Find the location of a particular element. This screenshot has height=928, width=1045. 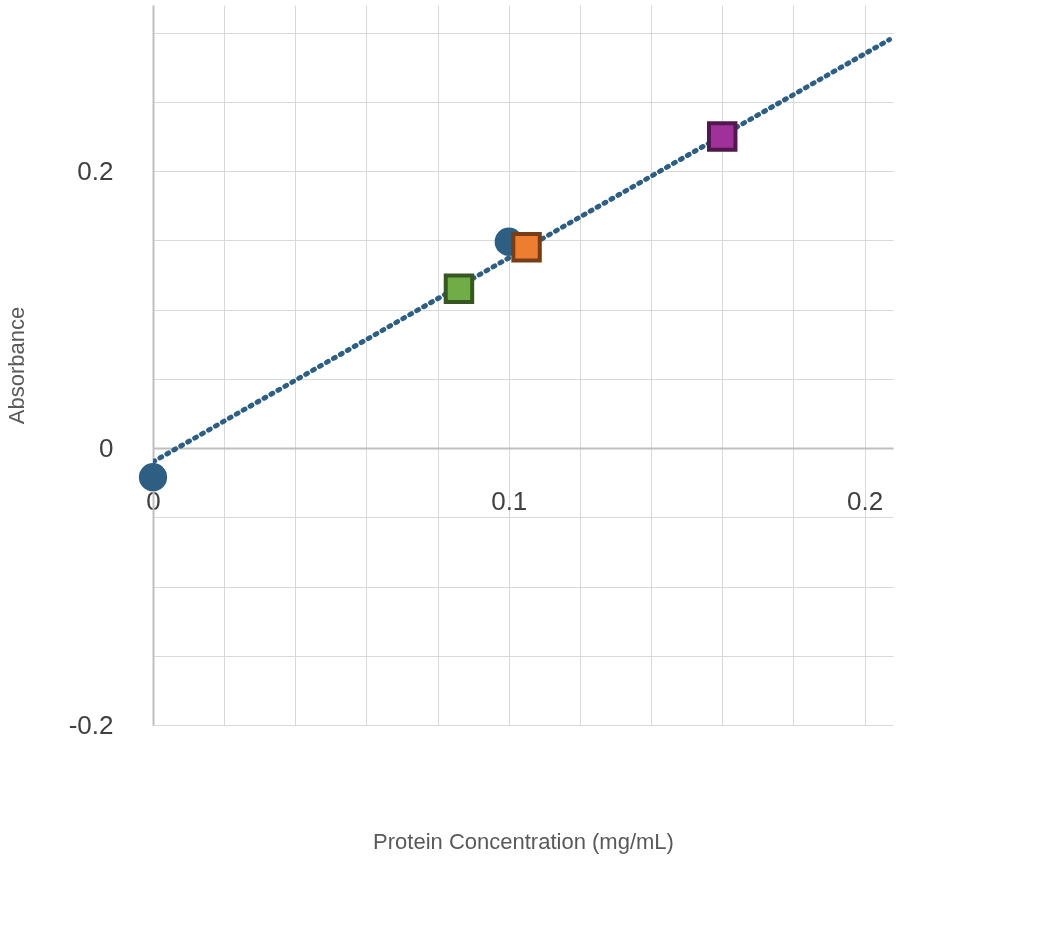

x-tick-label: 0.2 is located at coordinates (865, 500).